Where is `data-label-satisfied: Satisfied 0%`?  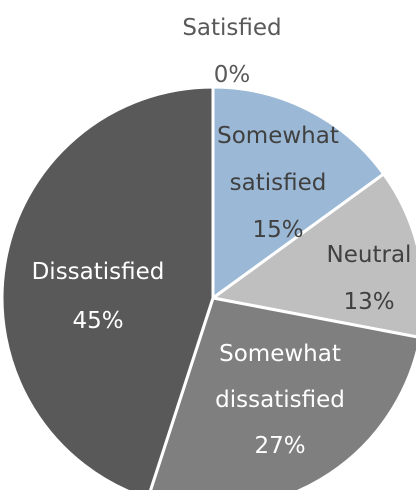 data-label-satisfied: Satisfied 0% is located at coordinates (231, 51).